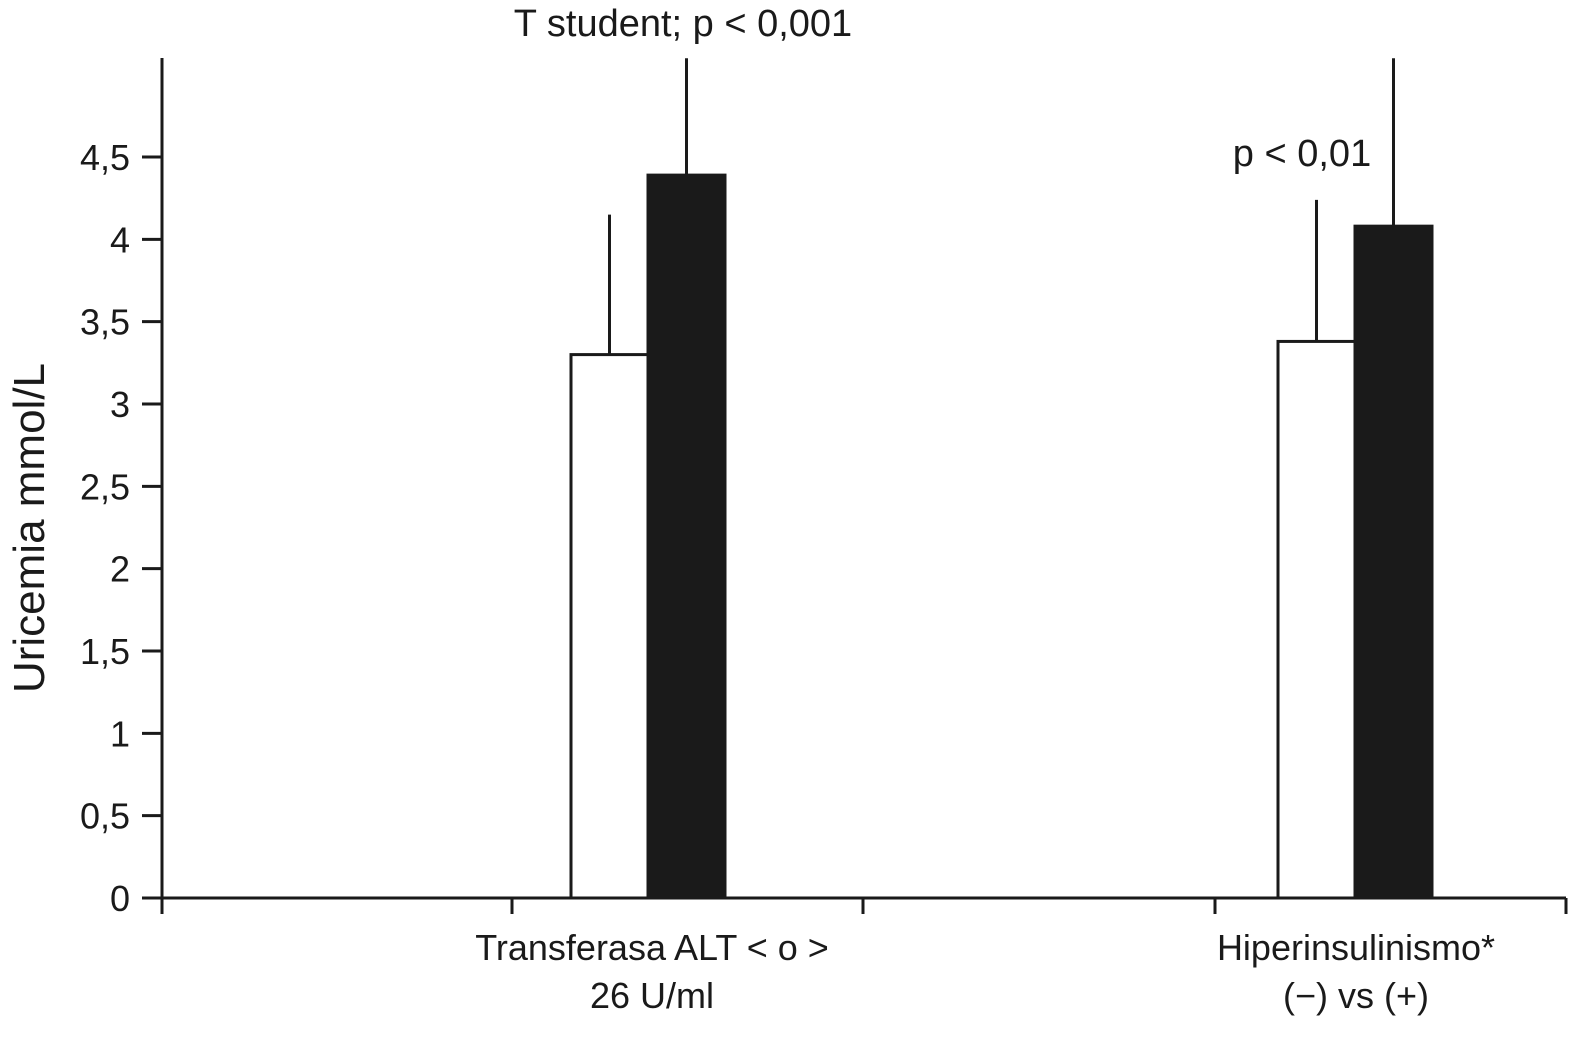 Image resolution: width=1574 pixels, height=1040 pixels. I want to click on y-tick-label: 1, so click(120, 733).